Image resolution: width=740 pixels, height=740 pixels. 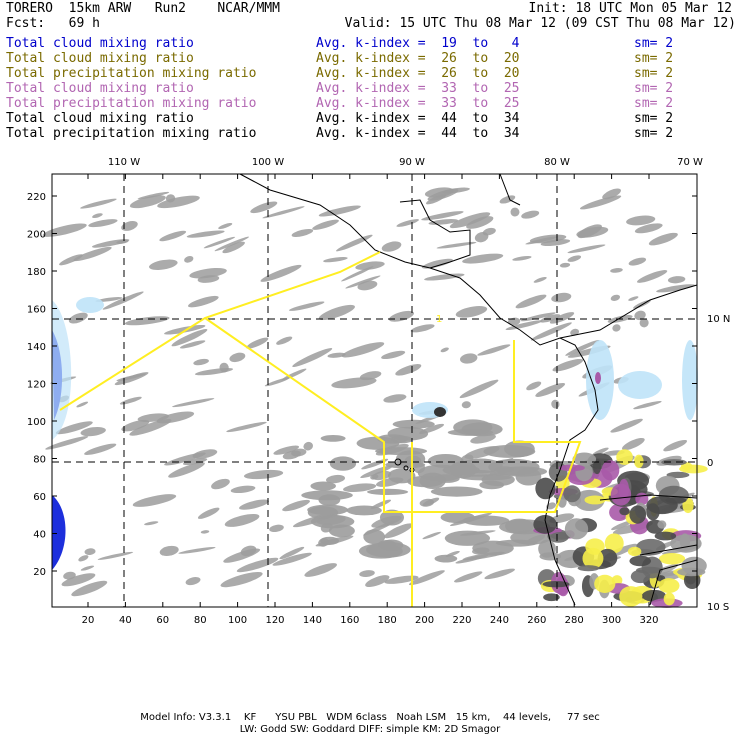 What do you see at coordinates (36, 197) in the screenshot?
I see `y-tick-label: 220` at bounding box center [36, 197].